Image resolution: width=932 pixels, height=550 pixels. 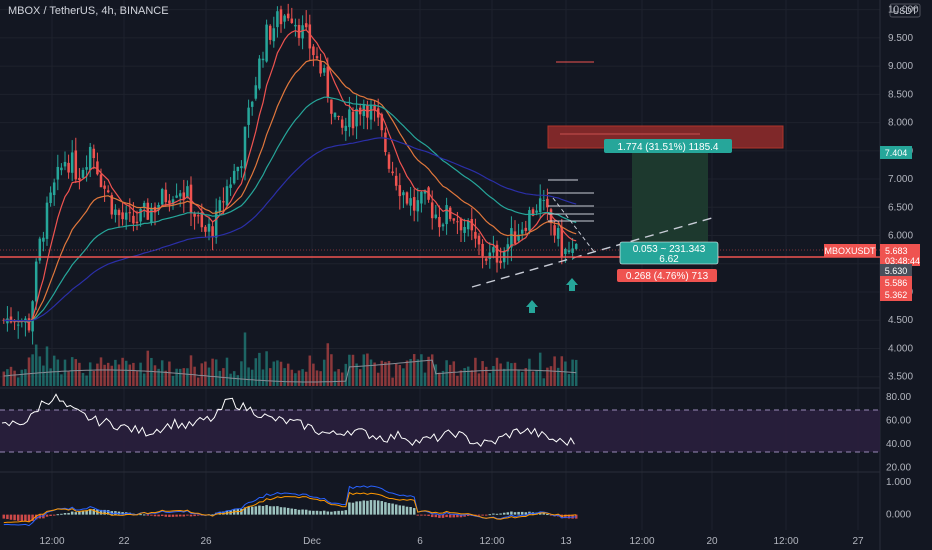 What do you see at coordinates (898, 499) in the screenshot?
I see `macd-axis: 1.000 0.000` at bounding box center [898, 499].